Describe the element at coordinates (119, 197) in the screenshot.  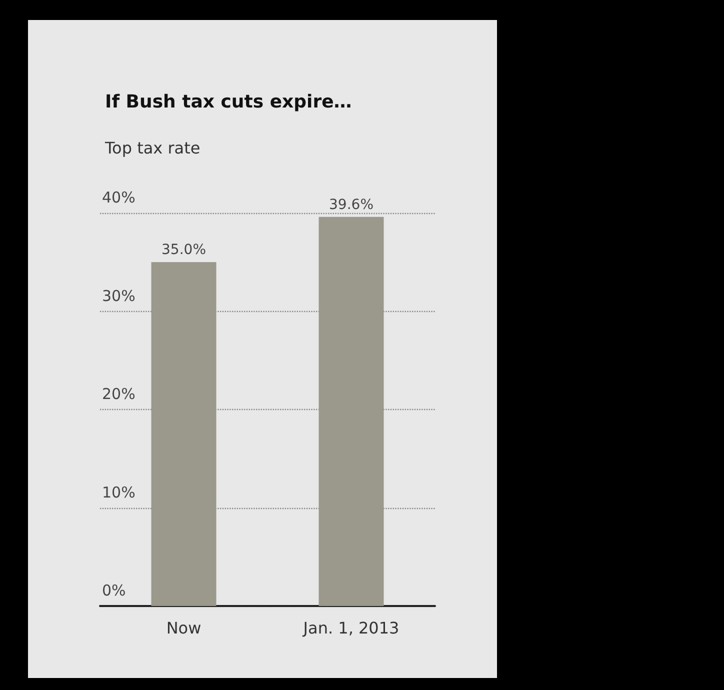
I see `y-tick-label: 40%` at that location.